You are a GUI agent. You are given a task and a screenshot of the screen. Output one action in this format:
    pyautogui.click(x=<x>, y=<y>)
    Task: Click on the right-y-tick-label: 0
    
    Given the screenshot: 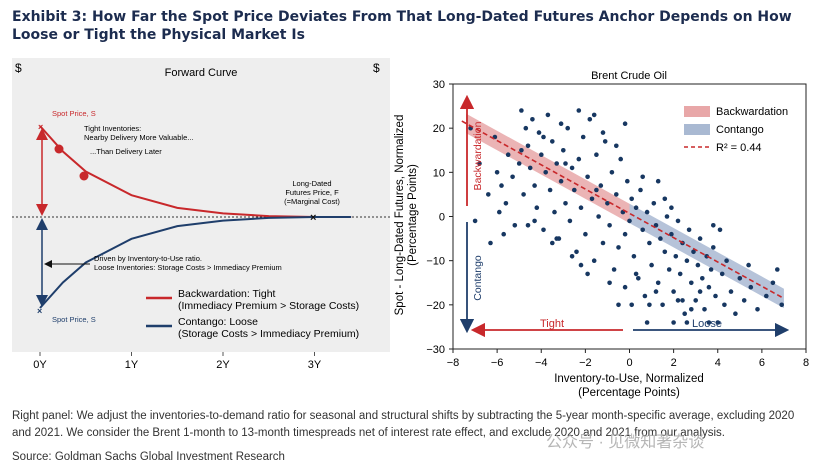 What is the action you would take?
    pyautogui.click(x=442, y=218)
    